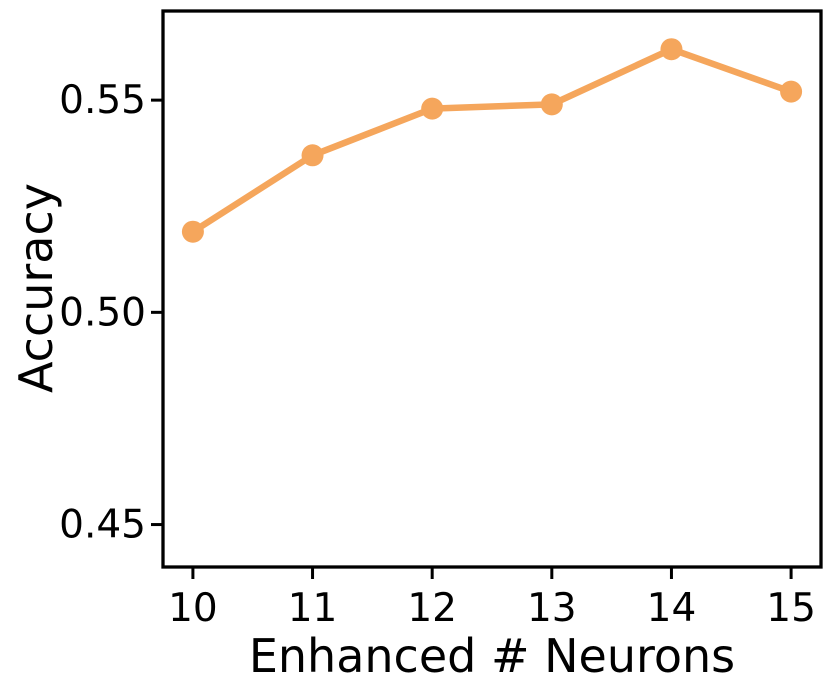 The width and height of the screenshot is (831, 685). I want to click on x-tick-label: 12, so click(432, 608).